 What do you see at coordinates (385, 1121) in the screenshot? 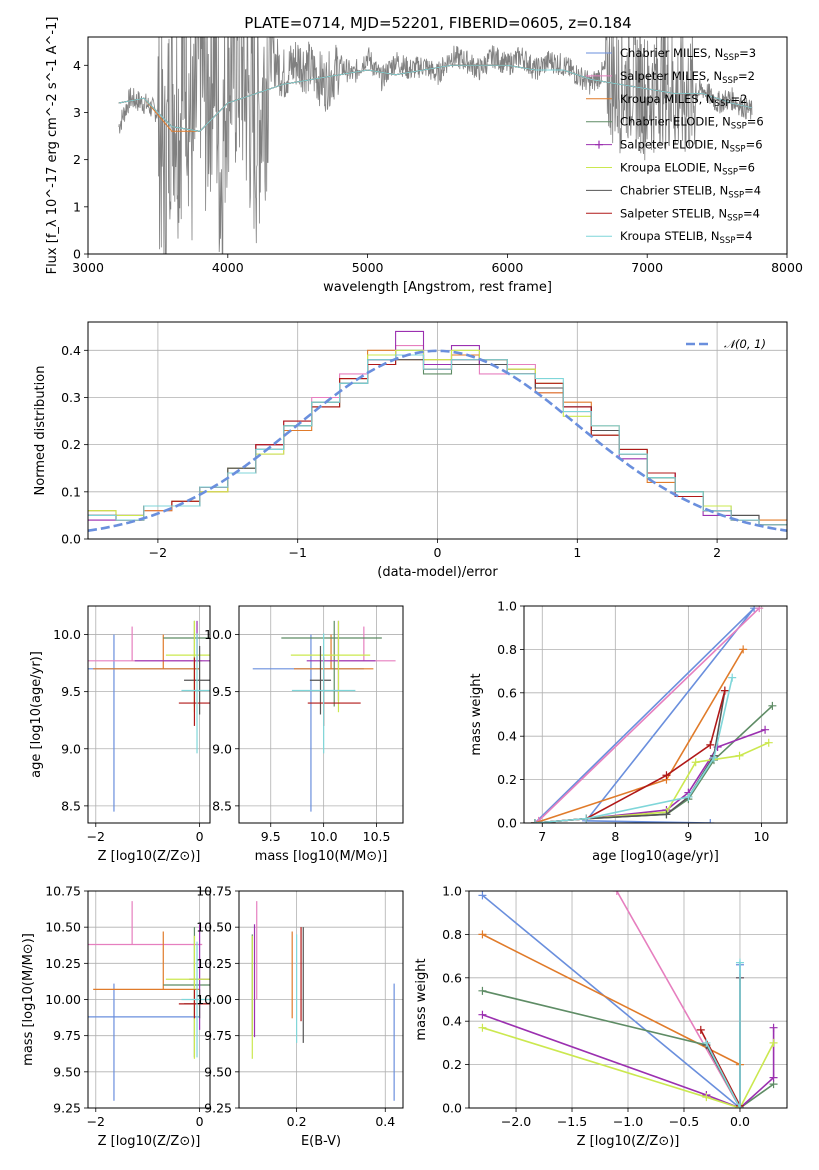
I see `mass-vs-ebv-xtick-label-1: 0.4` at bounding box center [385, 1121].